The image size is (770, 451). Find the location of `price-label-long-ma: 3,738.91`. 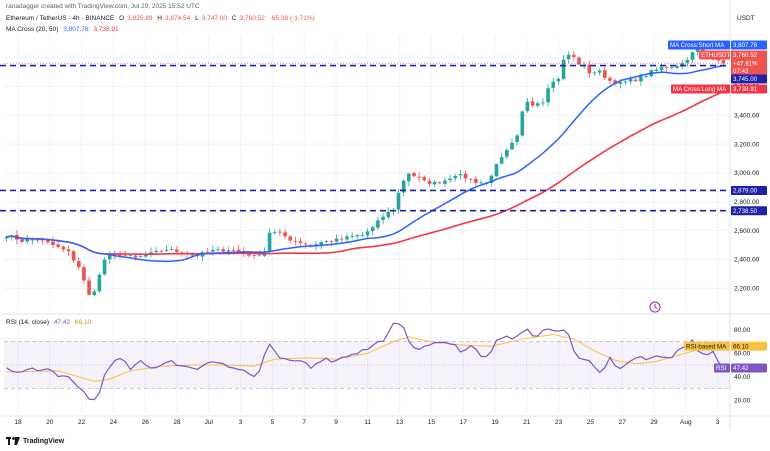

price-label-long-ma: 3,738.91 is located at coordinates (749, 89).